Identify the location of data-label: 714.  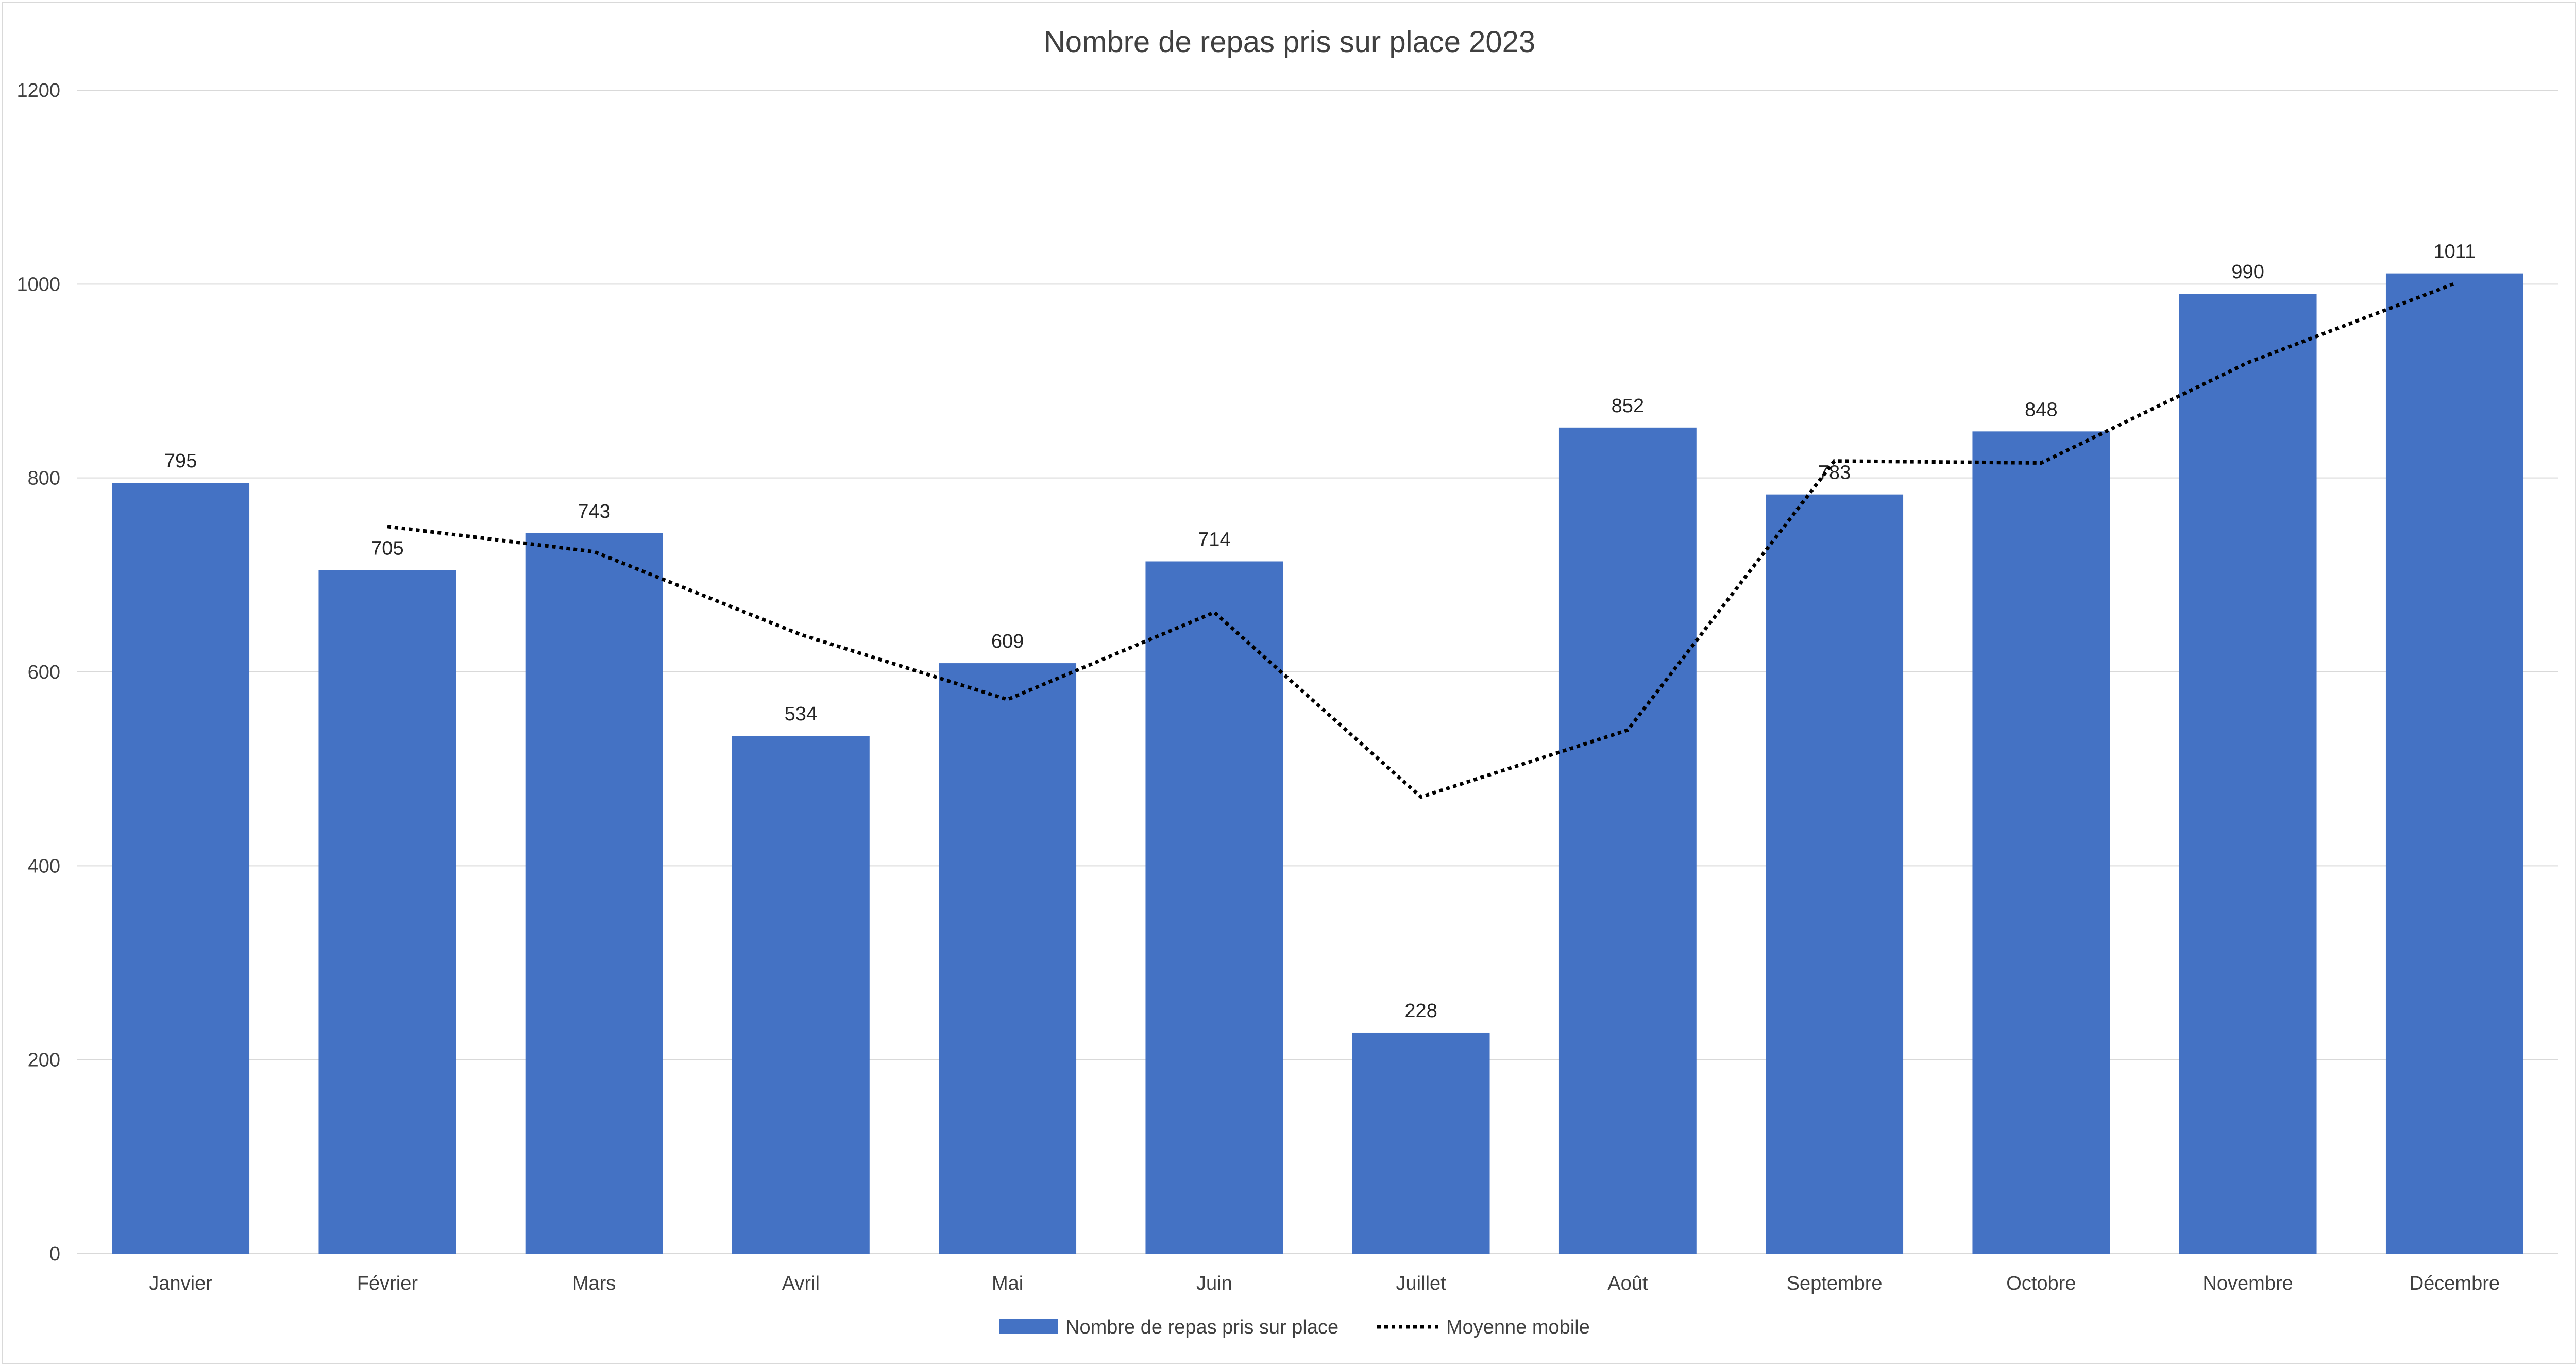
(1214, 539).